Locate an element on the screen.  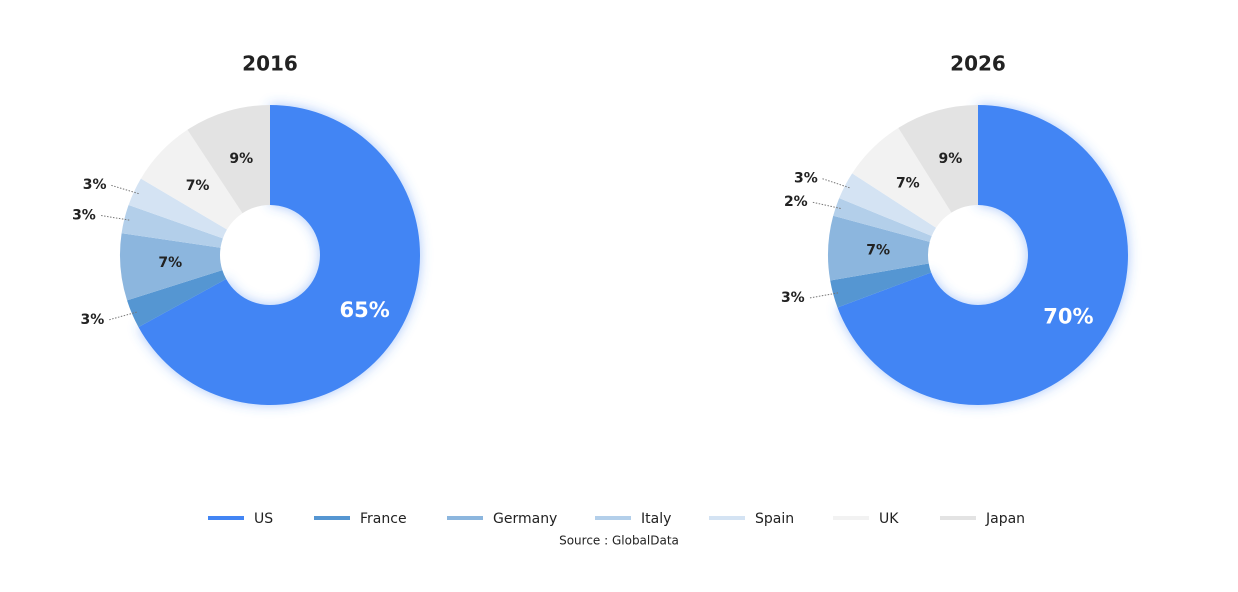
chart-title: 2016 is located at coordinates (270, 64).